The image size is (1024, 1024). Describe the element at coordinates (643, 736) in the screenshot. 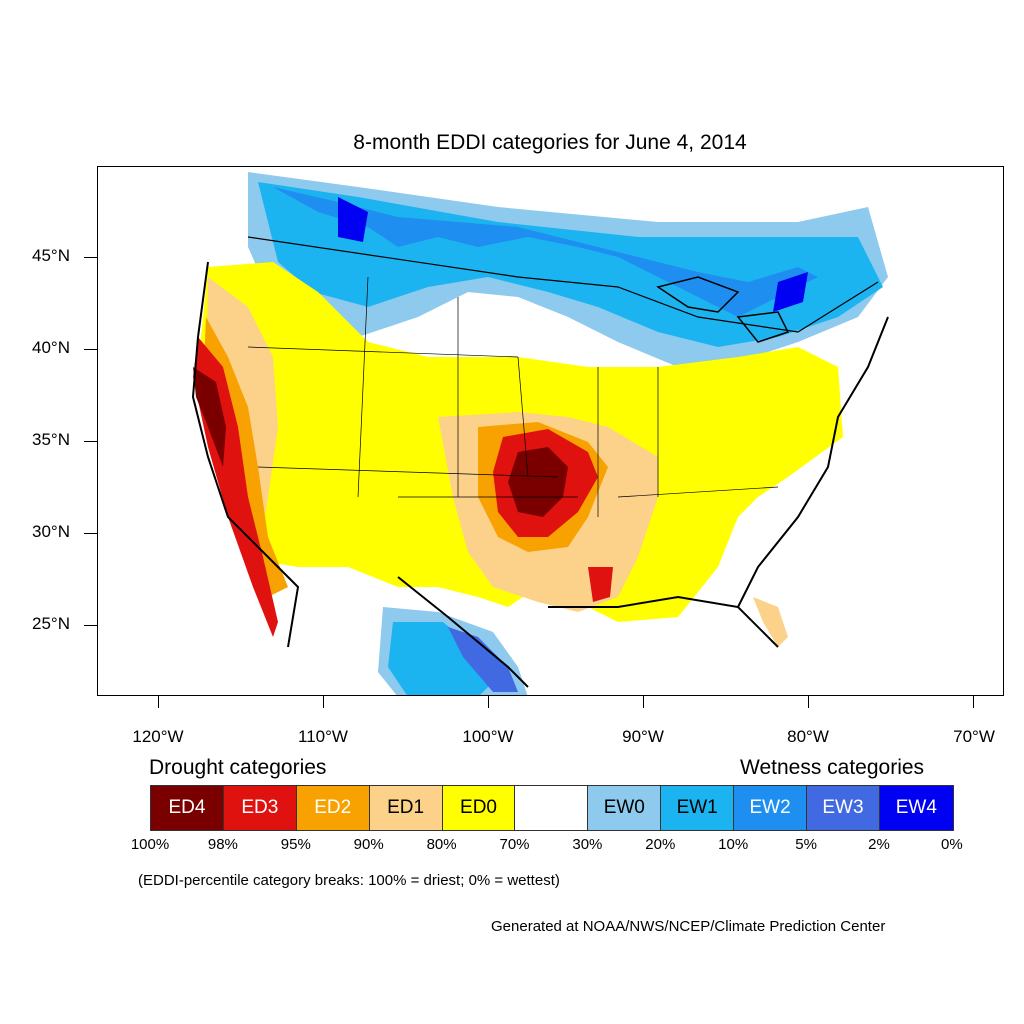

I see `lon-label: 90°W` at that location.